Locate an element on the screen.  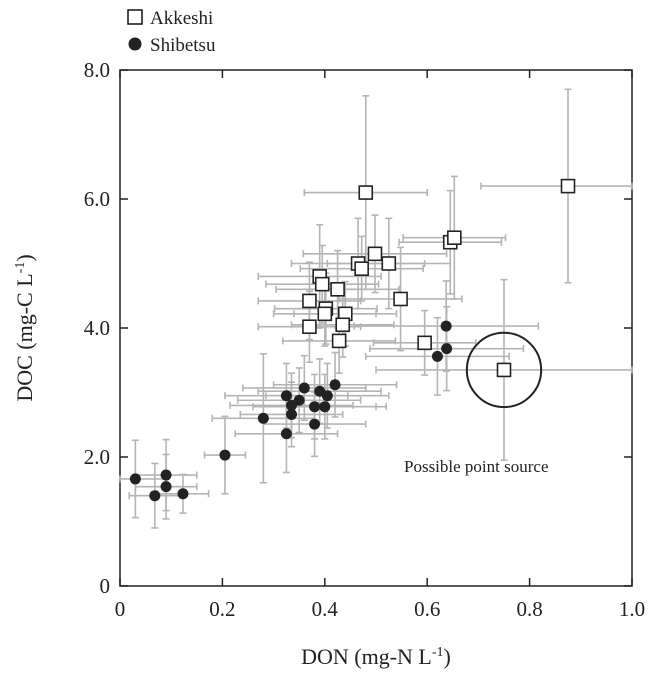
x-tick-label: 0.2 is located at coordinates (222, 609).